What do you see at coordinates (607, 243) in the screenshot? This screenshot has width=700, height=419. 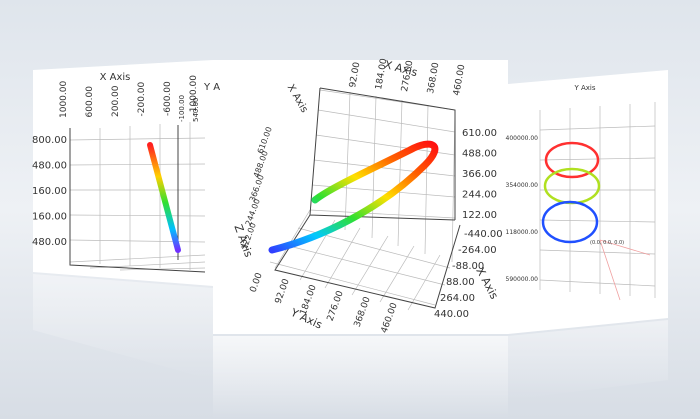 I see `annotation: (0.0, 0.0, 0.0)` at bounding box center [607, 243].